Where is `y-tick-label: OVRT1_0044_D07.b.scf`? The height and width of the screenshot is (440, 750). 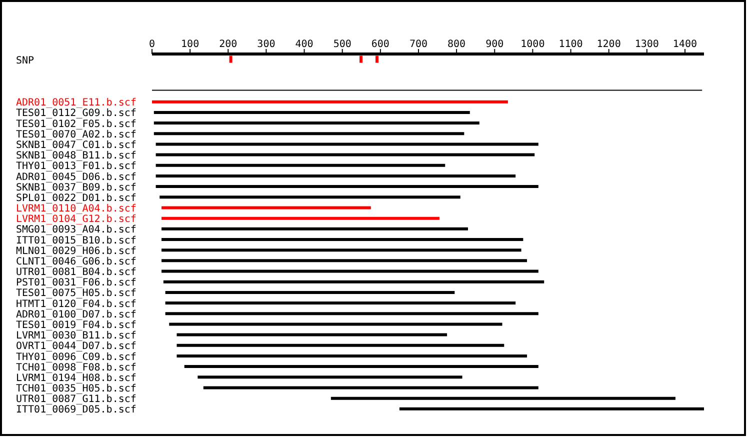 y-tick-label: OVRT1_0044_D07.b.scf is located at coordinates (76, 346).